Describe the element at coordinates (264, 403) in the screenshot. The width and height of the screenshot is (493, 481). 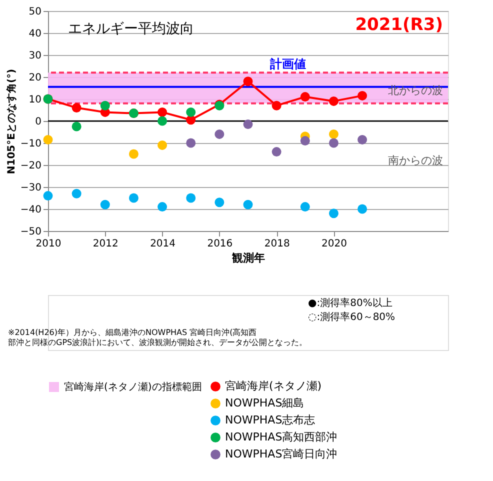
I see `legend-label: NOWPHAS細島` at that location.